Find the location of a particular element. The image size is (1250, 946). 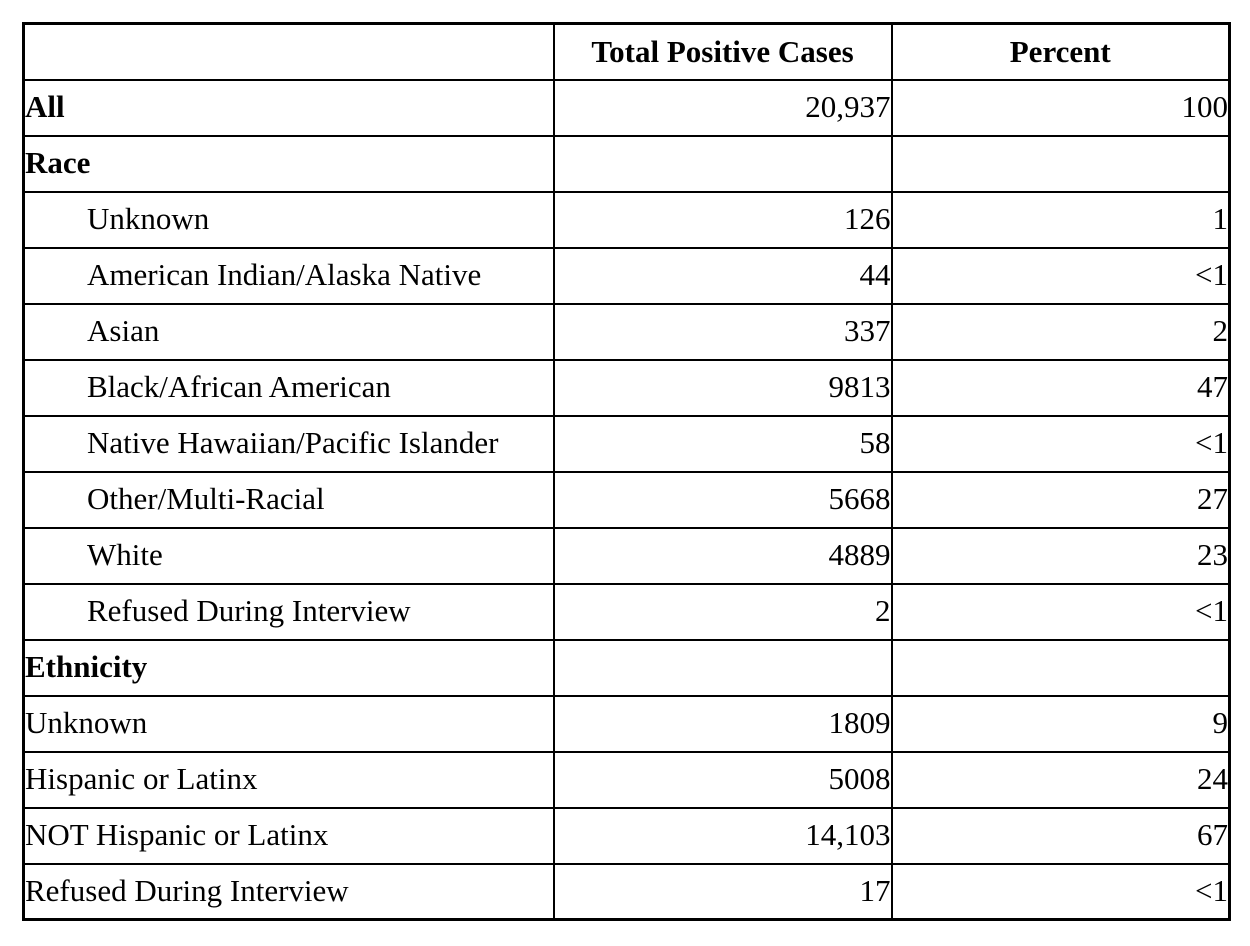

percent-cell: 1 is located at coordinates (1060, 219).